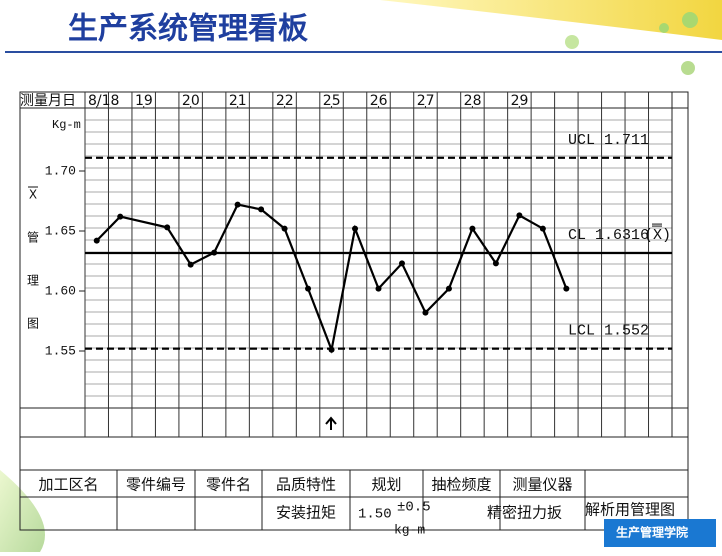 This screenshot has height=556, width=722. Describe the element at coordinates (306, 485) in the screenshot. I see `table-header: 品质特性` at that location.